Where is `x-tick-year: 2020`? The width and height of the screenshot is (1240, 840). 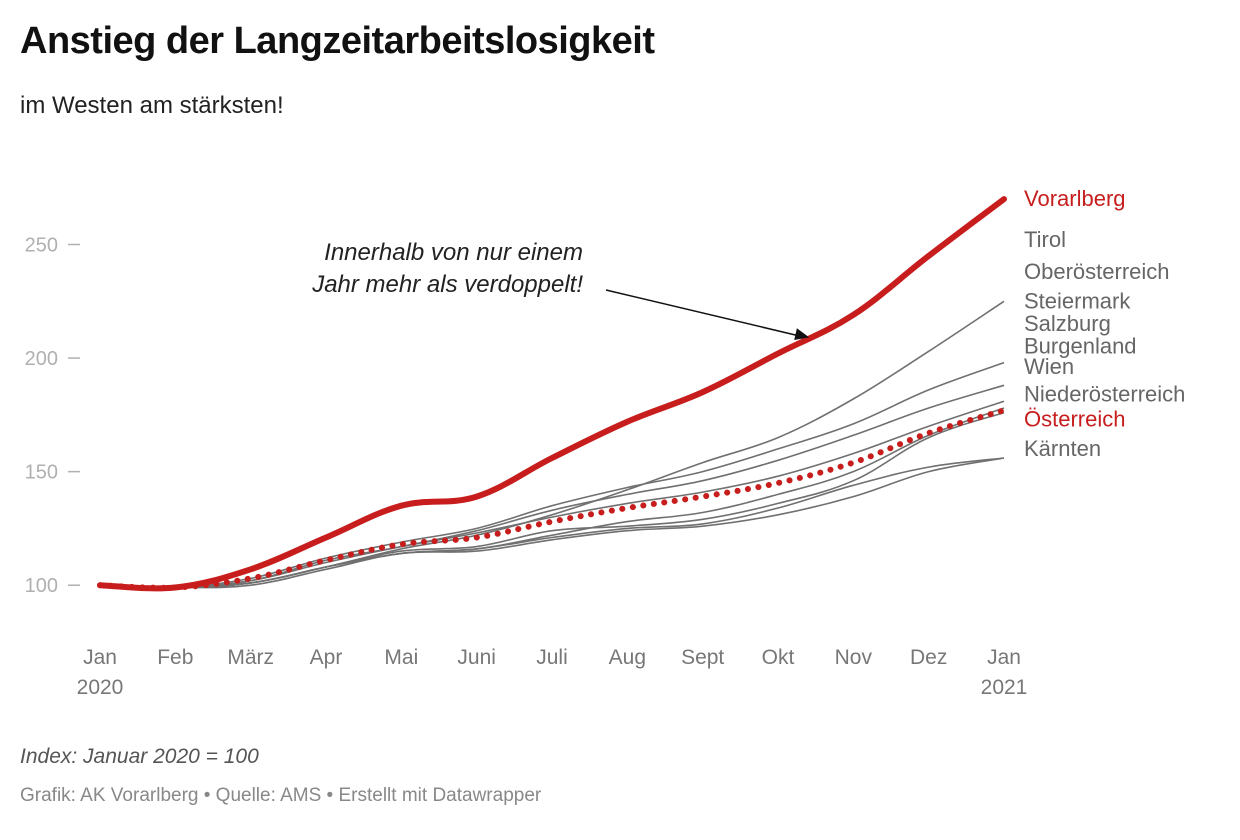 x-tick-year: 2020 is located at coordinates (100, 687).